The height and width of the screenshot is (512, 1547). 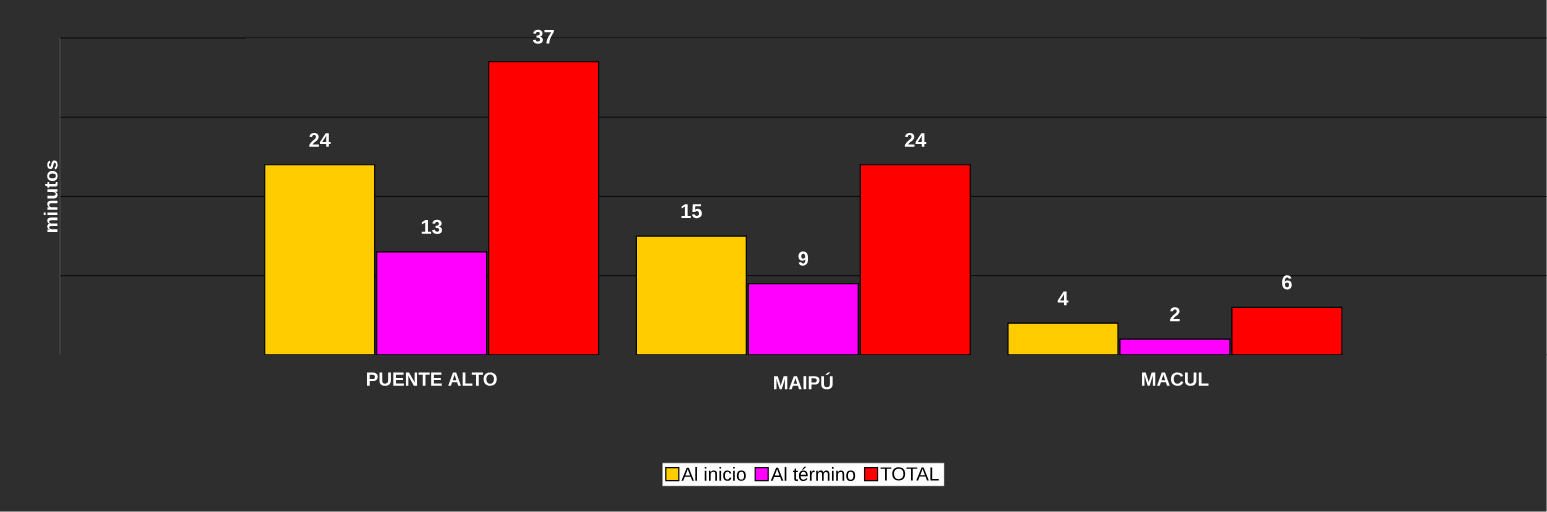 I want to click on data-label: 37, so click(x=543, y=36).